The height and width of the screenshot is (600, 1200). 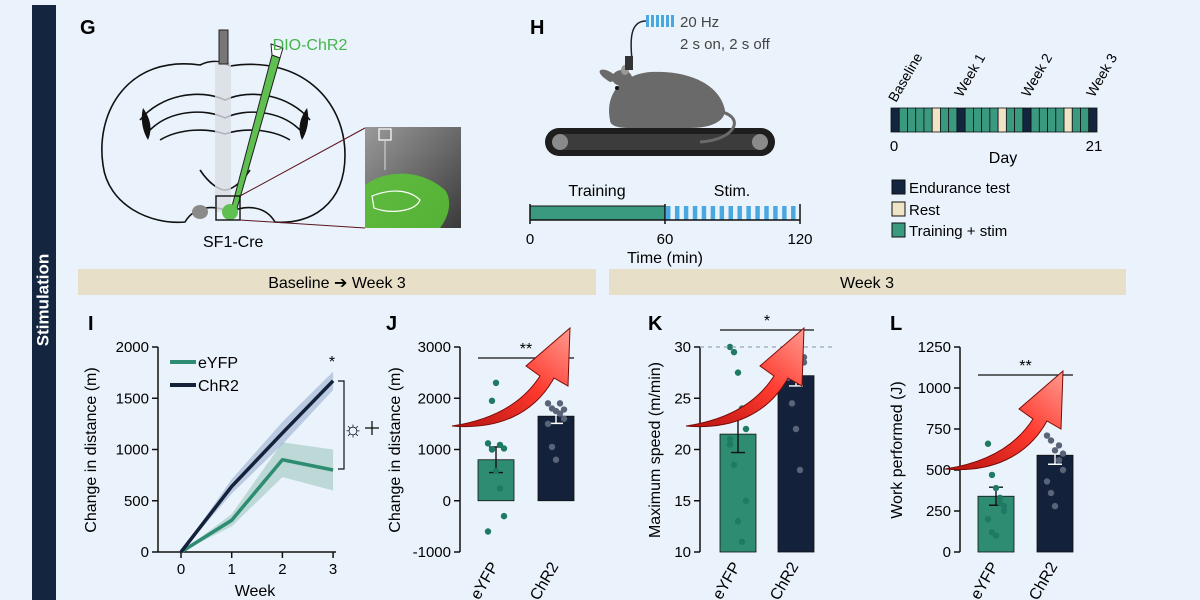 I want to click on legend-label-endurance: Endurance test, so click(x=960, y=188).